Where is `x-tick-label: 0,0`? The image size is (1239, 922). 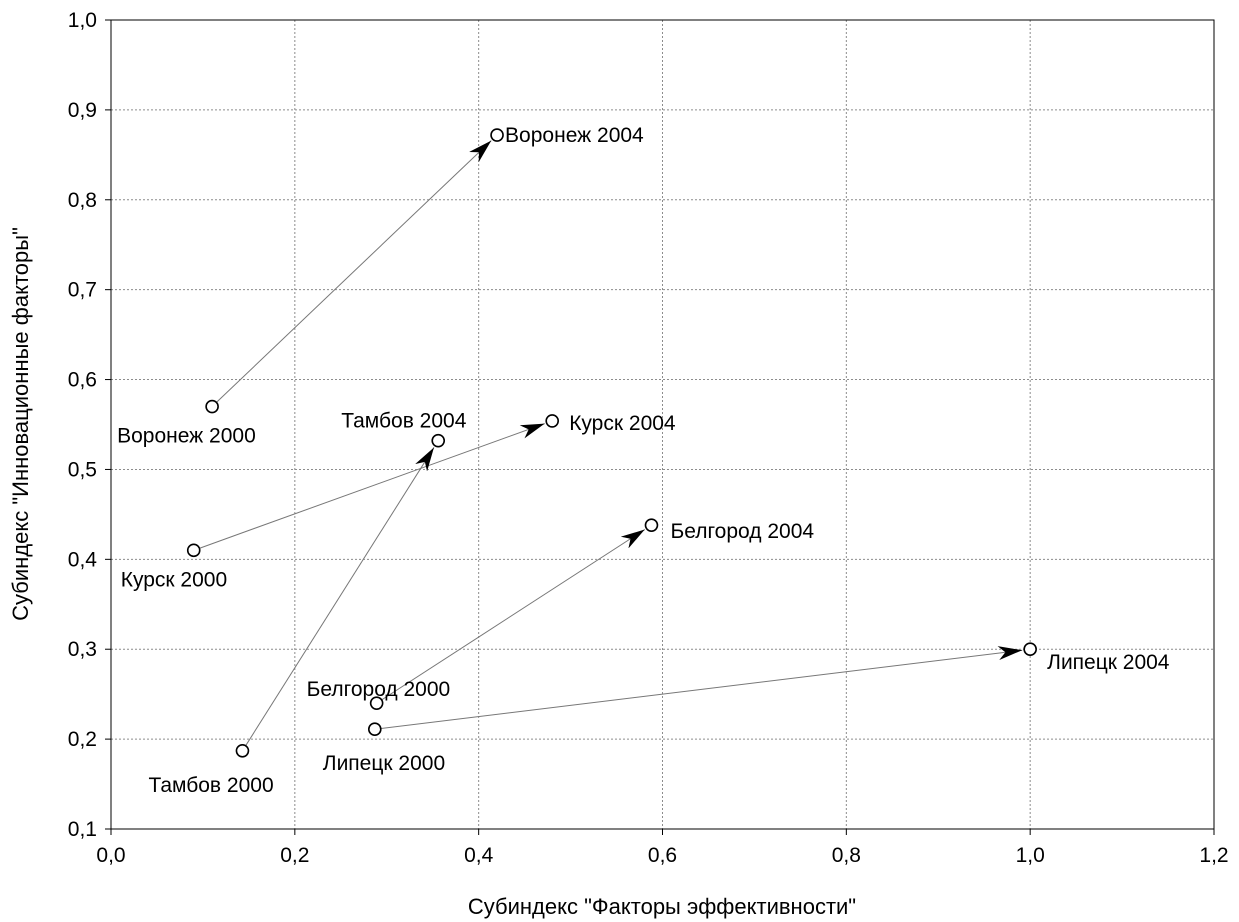 x-tick-label: 0,0 is located at coordinates (110, 855).